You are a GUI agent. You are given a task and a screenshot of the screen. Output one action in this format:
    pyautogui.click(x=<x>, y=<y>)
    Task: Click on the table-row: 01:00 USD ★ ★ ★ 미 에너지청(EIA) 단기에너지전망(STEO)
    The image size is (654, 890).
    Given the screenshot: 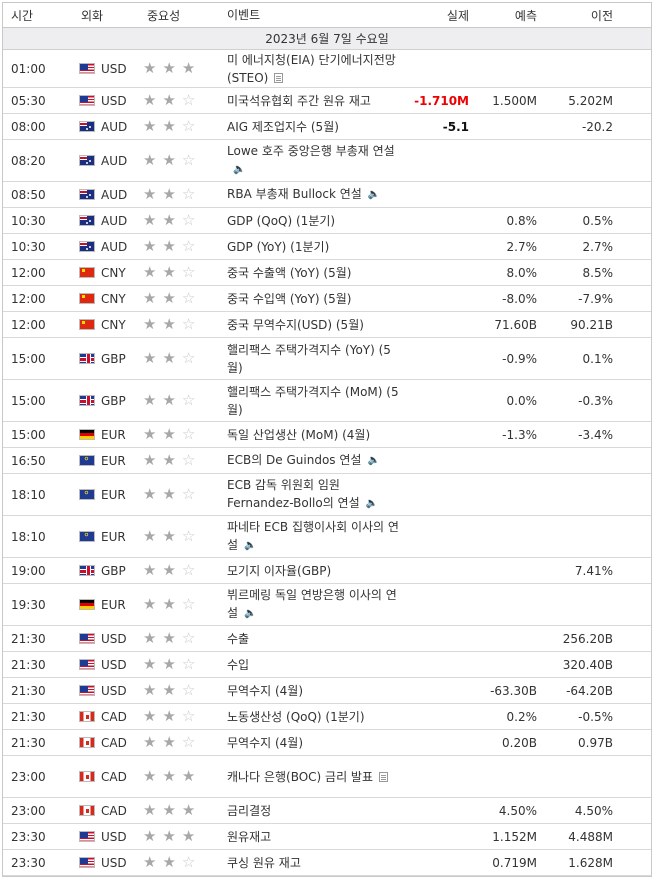 What is the action you would take?
    pyautogui.click(x=327, y=69)
    